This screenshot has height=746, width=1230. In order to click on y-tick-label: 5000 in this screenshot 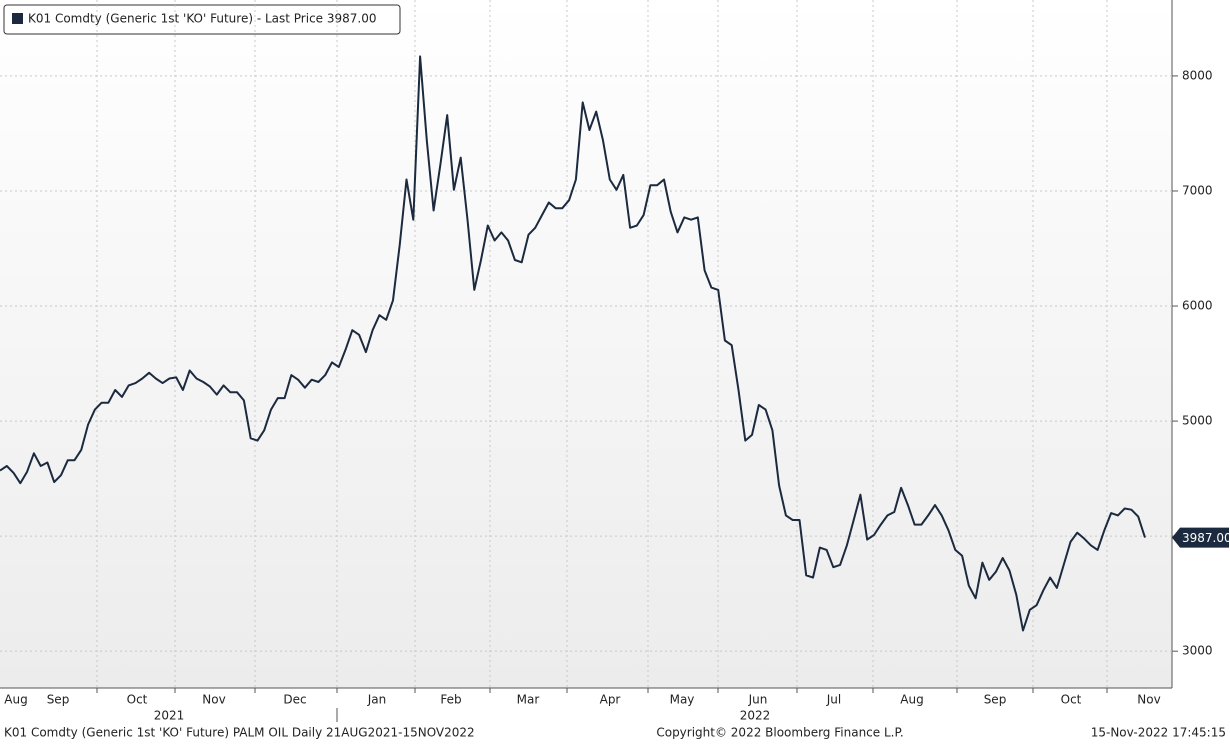, I will do `click(1197, 421)`.